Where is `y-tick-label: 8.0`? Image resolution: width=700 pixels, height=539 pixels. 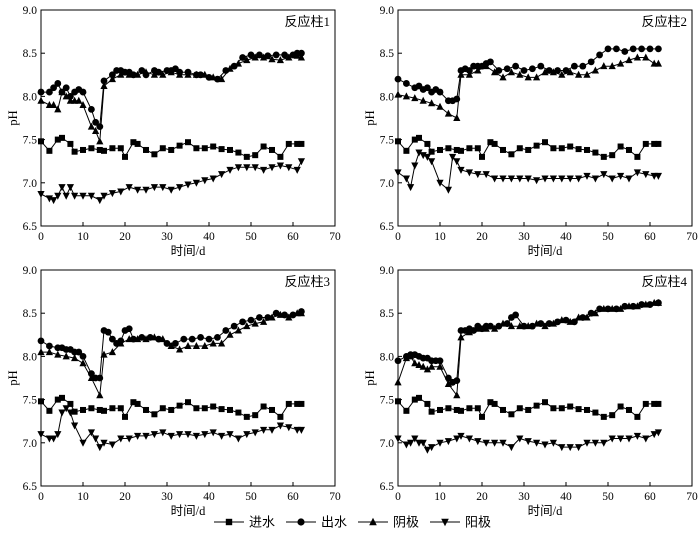 y-tick-label: 8.0 is located at coordinates (387, 357).